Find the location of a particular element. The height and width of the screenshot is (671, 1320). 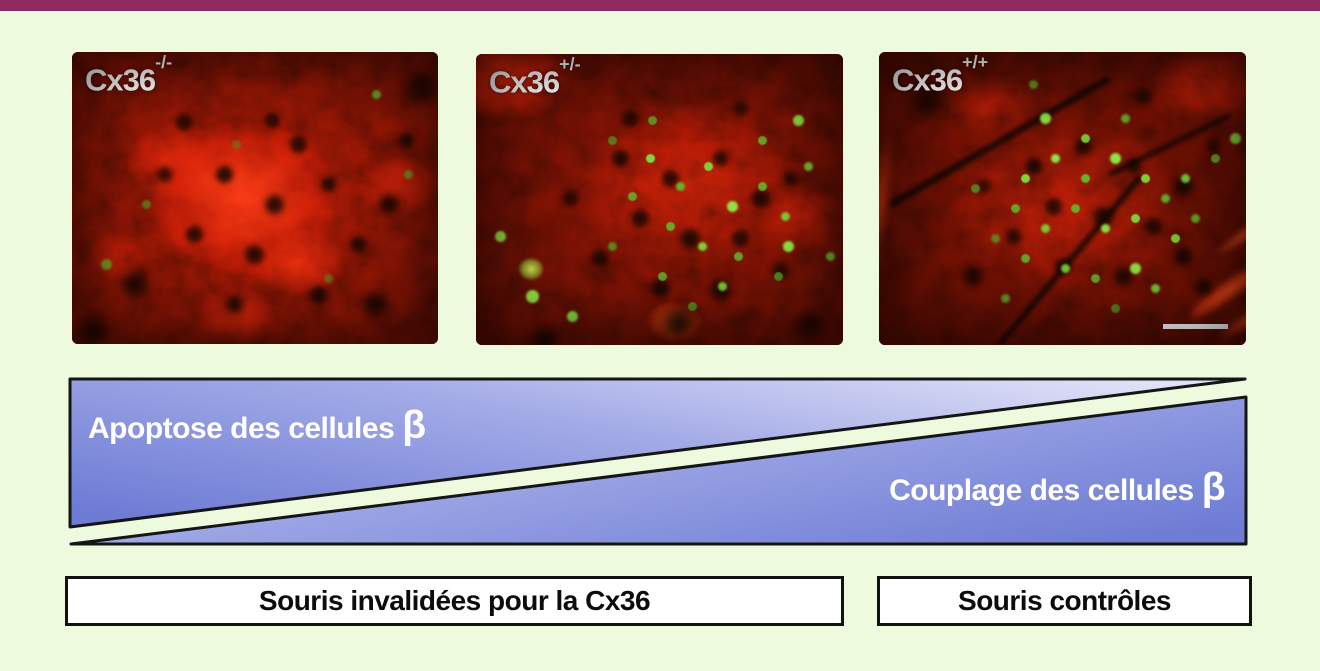

coupling-label: Couplage des cellules β is located at coordinates (1057, 489).